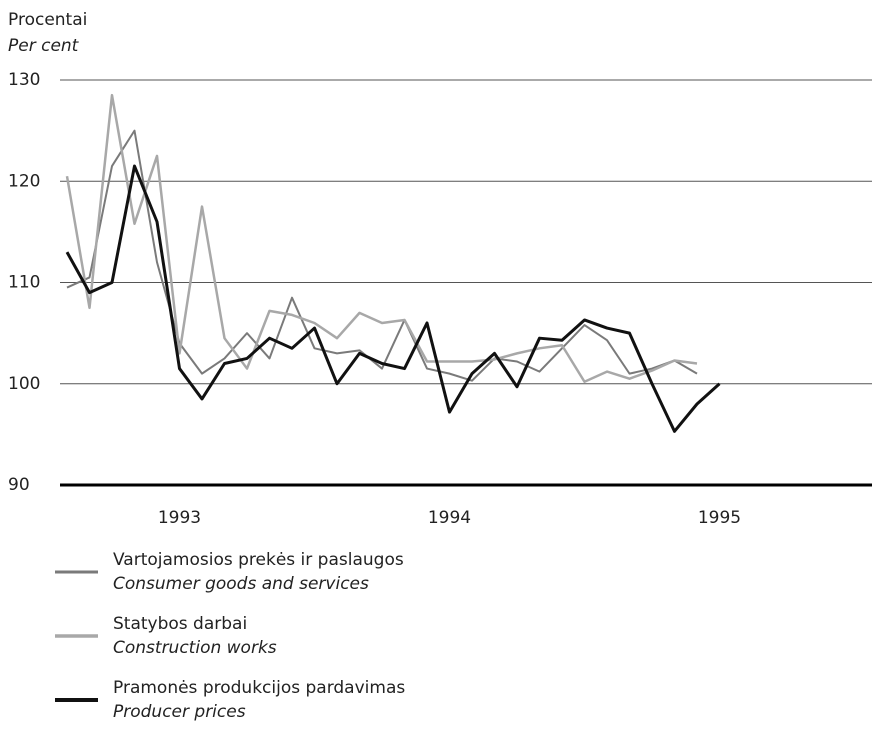 The width and height of the screenshot is (876, 737). What do you see at coordinates (19, 485) in the screenshot?
I see `y-tick-label: 90` at bounding box center [19, 485].